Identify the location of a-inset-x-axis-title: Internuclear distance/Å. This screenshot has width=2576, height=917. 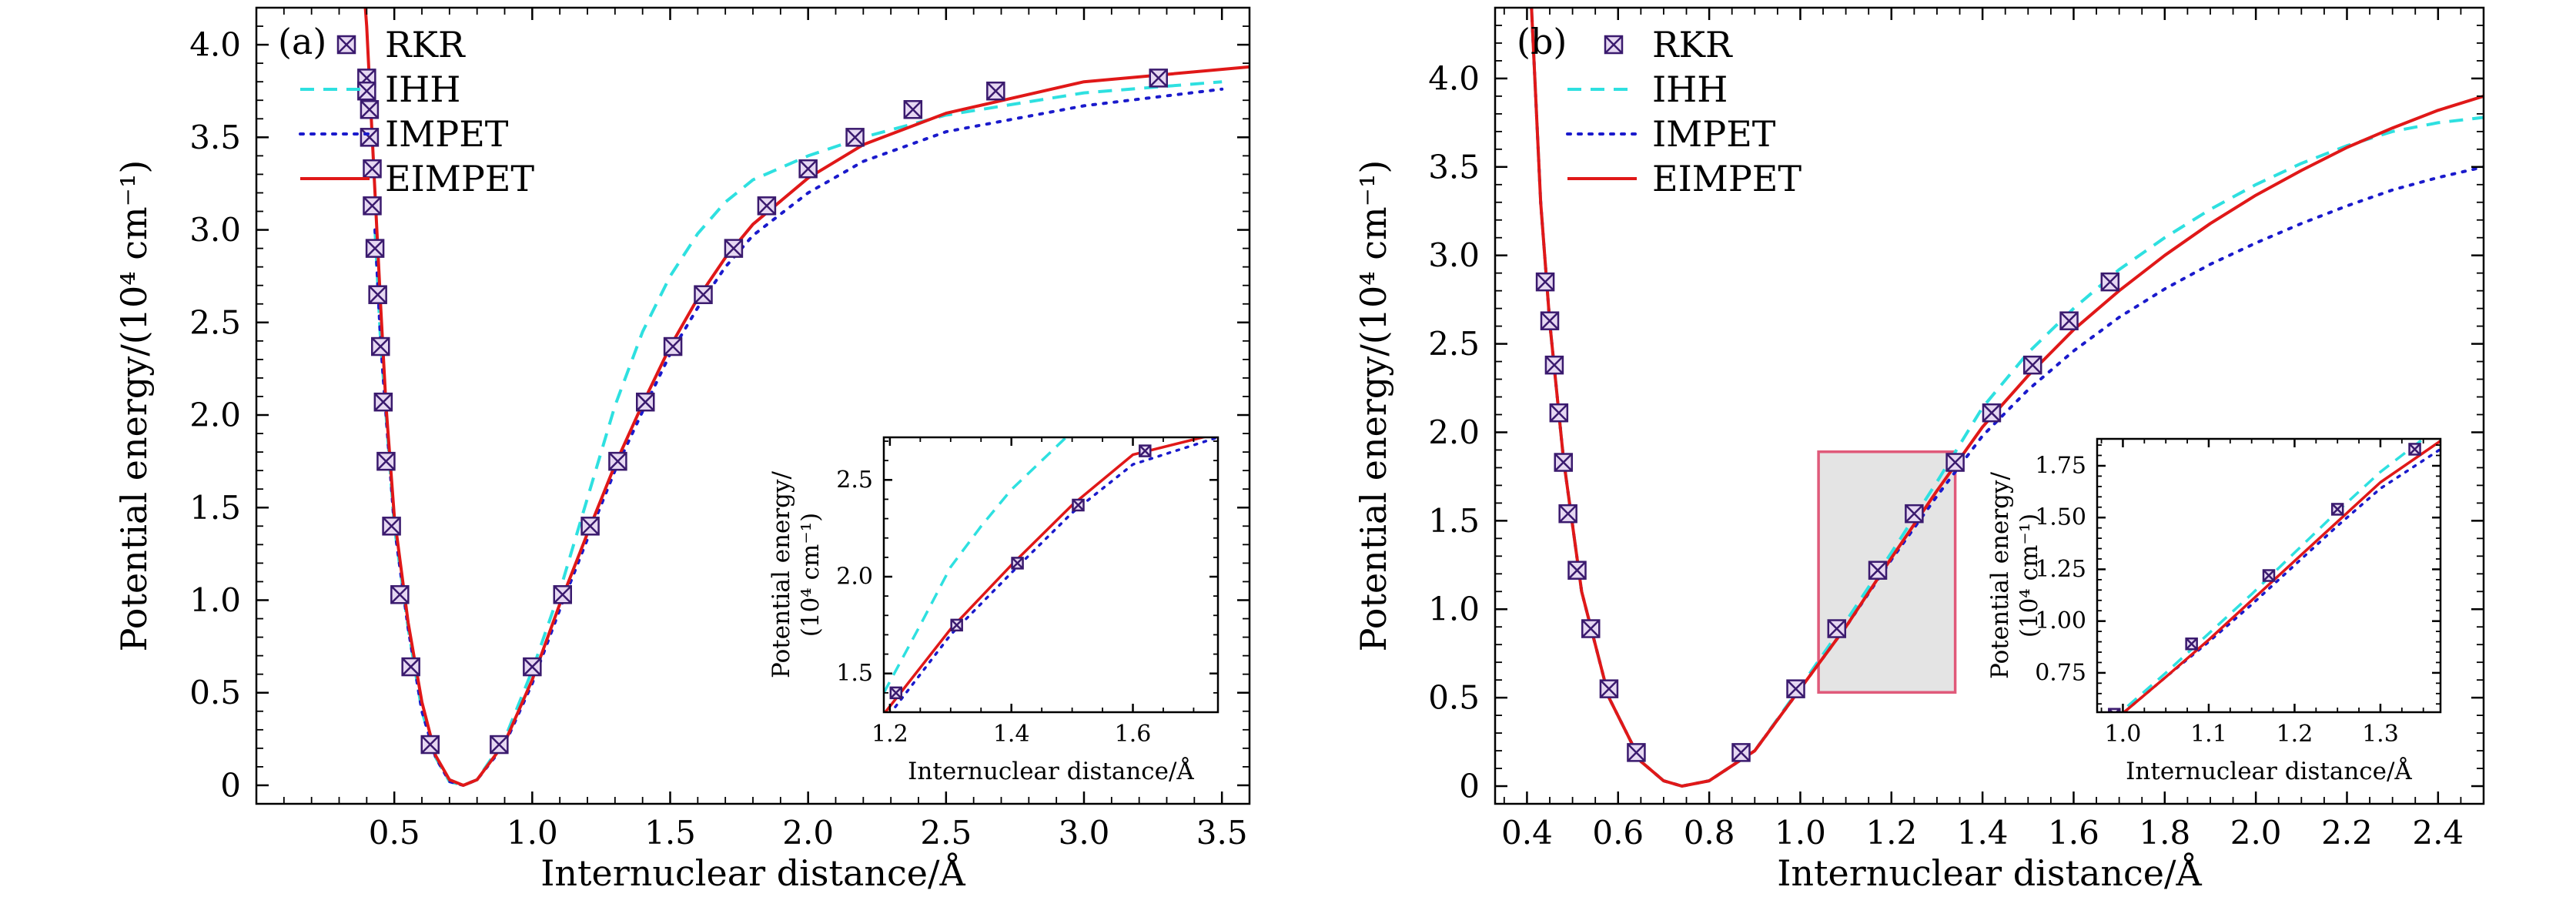
(1051, 770).